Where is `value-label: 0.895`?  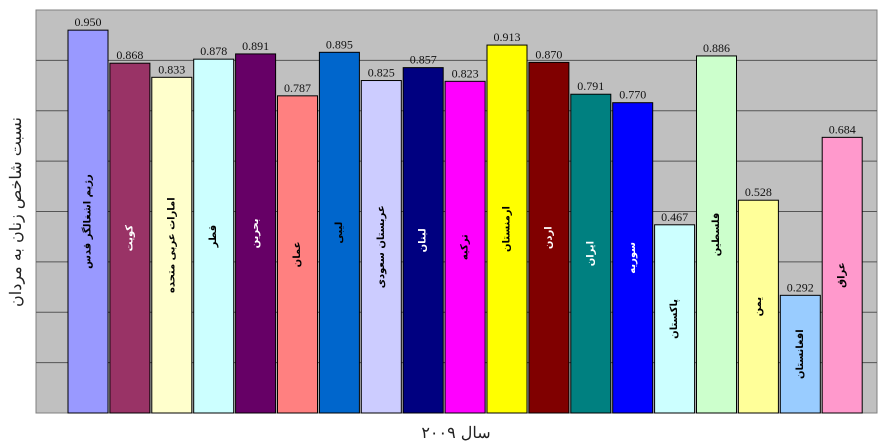
value-label: 0.895 is located at coordinates (339, 44).